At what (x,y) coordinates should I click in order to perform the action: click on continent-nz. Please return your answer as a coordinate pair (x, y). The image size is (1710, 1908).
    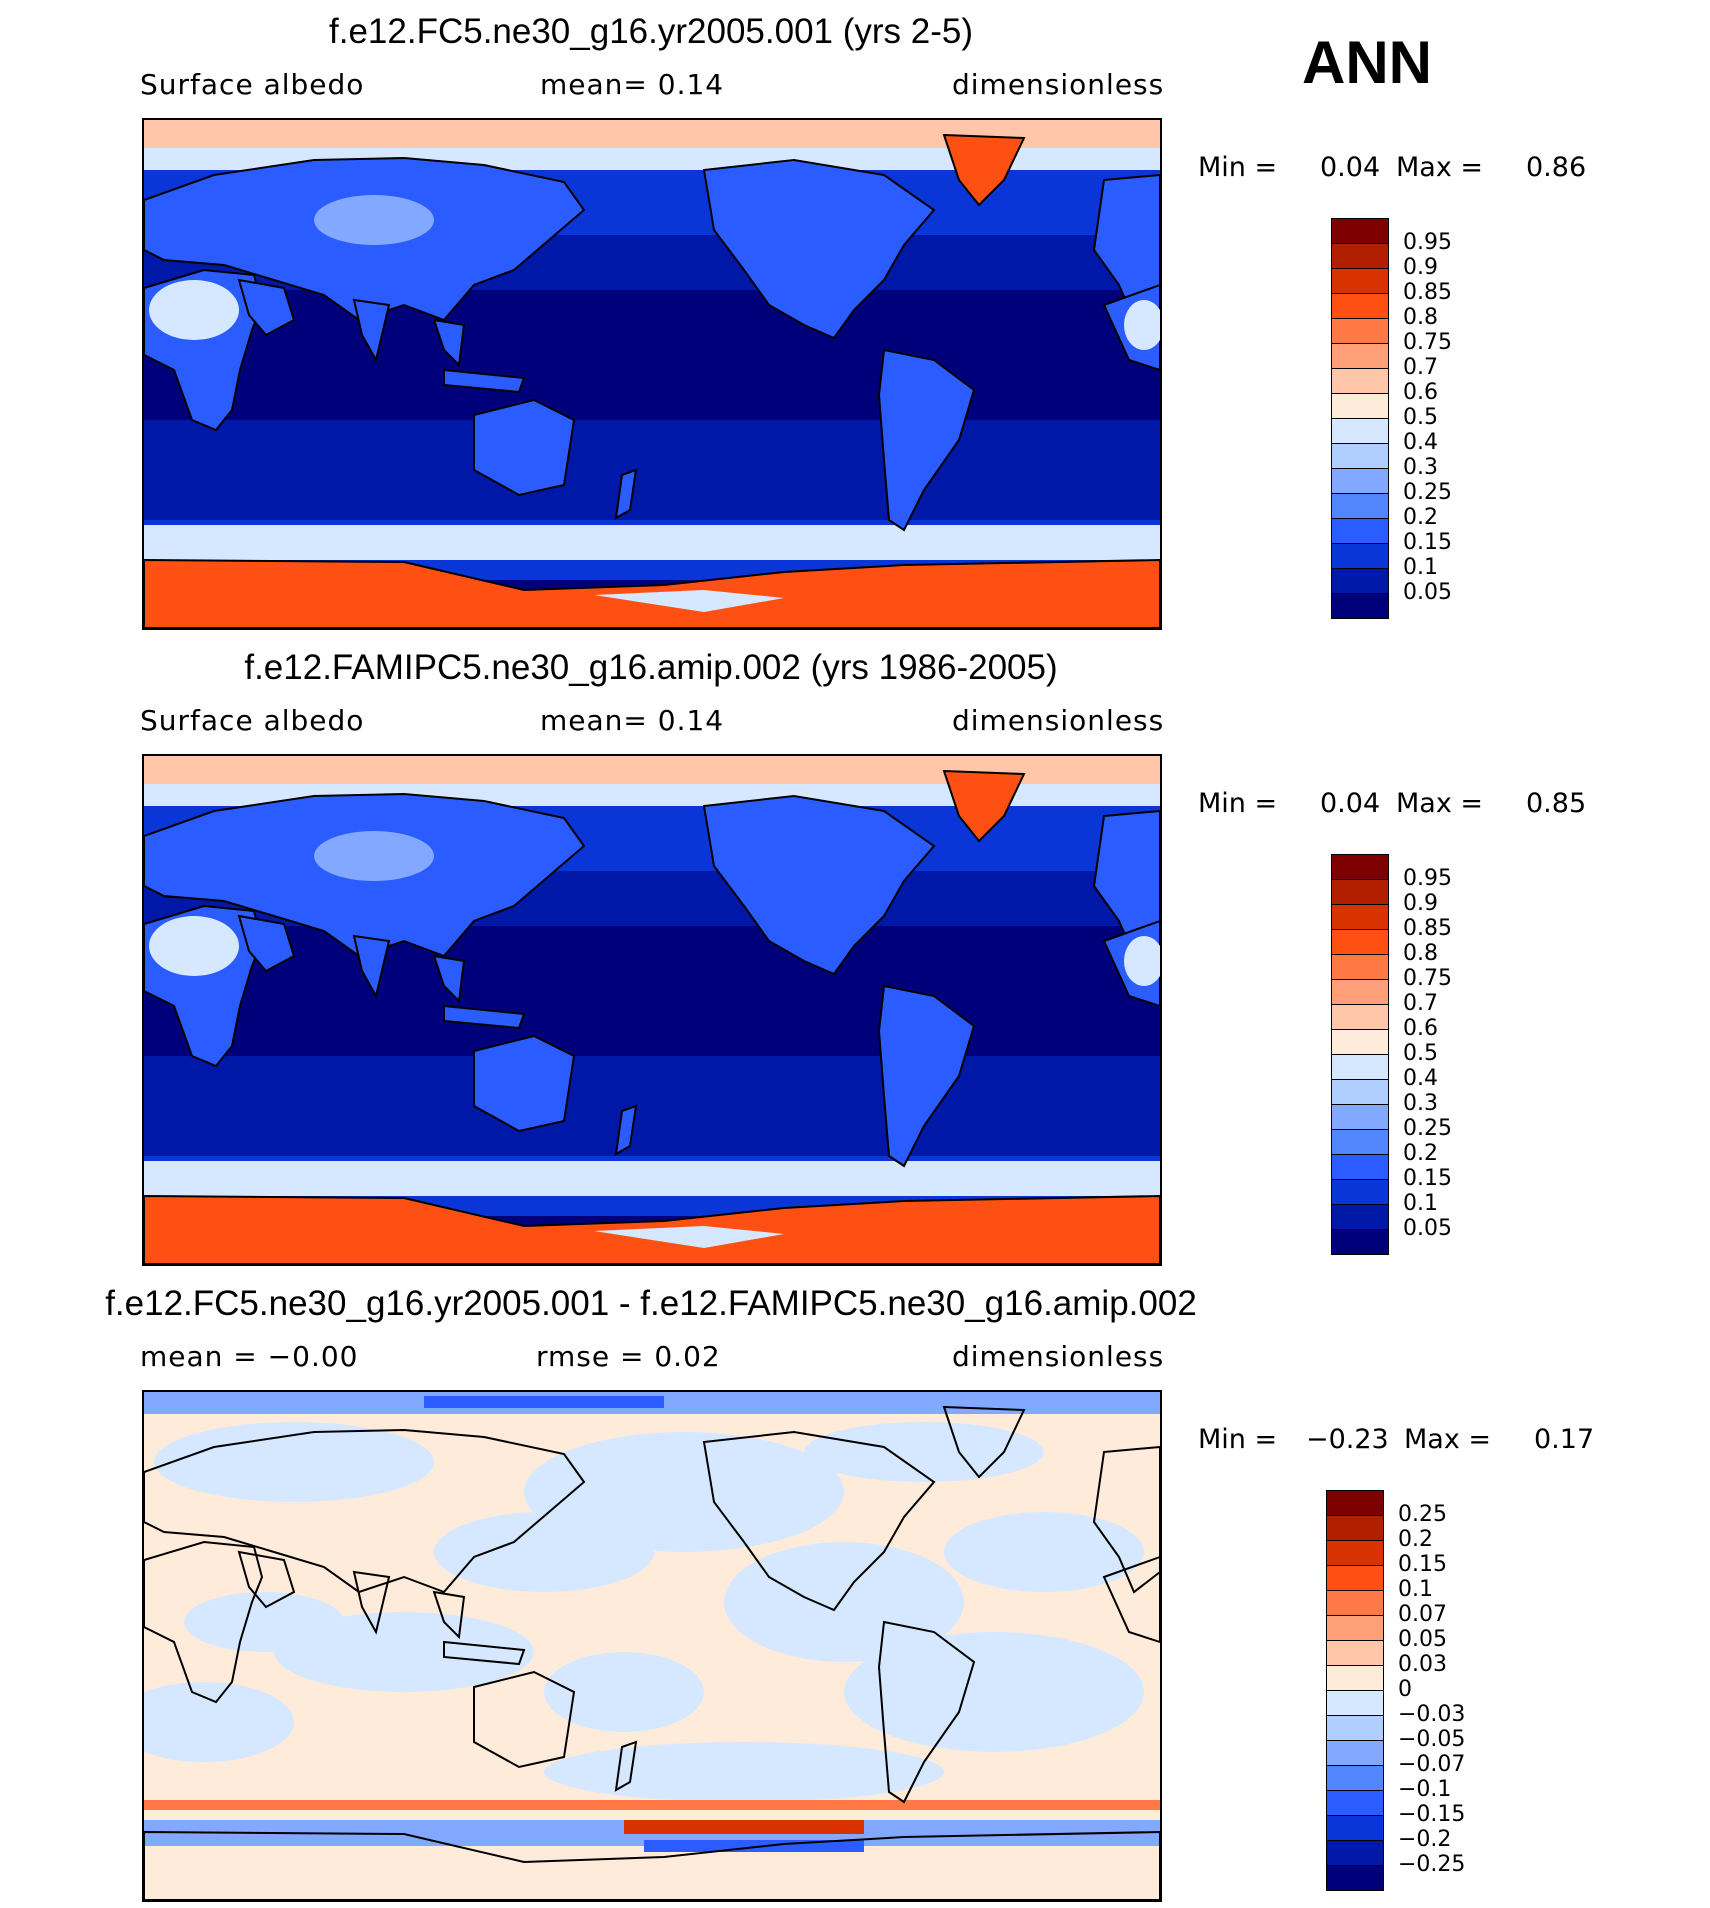
    Looking at the image, I should click on (626, 1130).